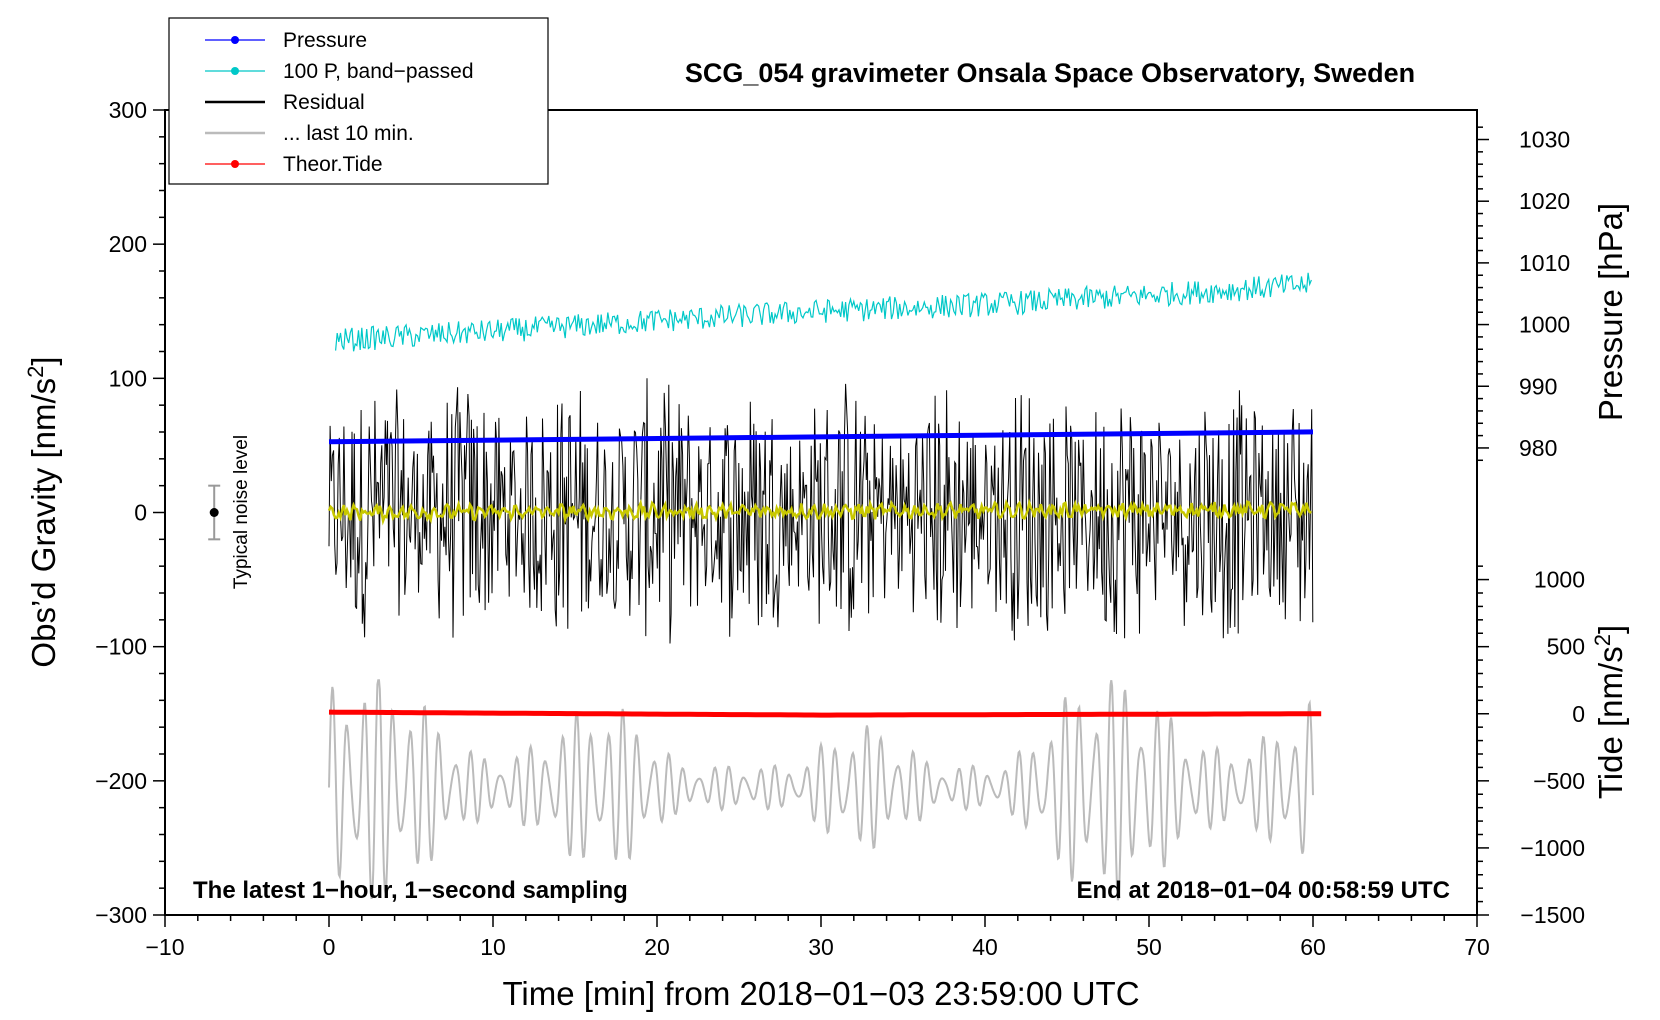 The width and height of the screenshot is (1660, 1020). I want to click on series-pressure, so click(821, 437).